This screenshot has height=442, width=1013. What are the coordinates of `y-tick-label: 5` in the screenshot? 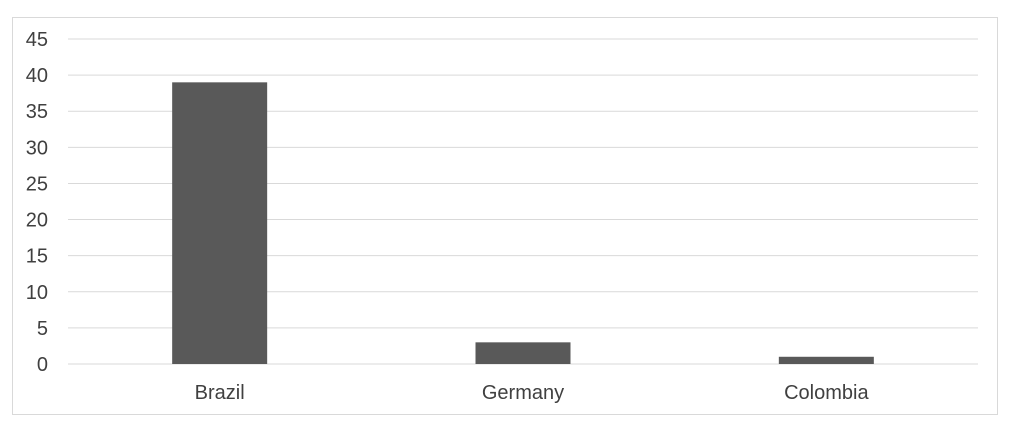 It's located at (42, 329).